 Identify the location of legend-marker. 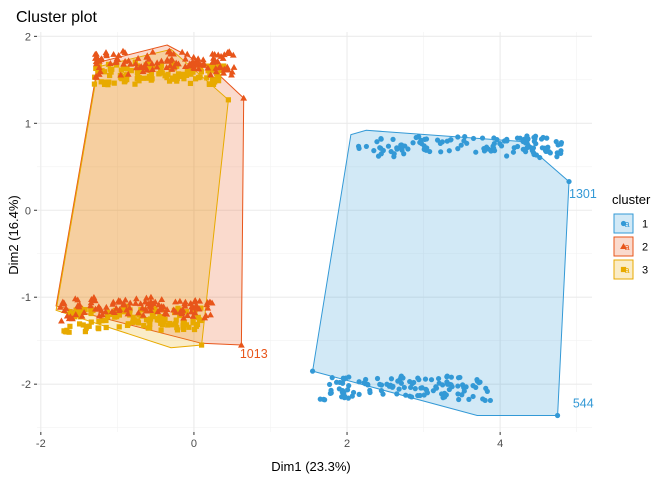
(623, 246).